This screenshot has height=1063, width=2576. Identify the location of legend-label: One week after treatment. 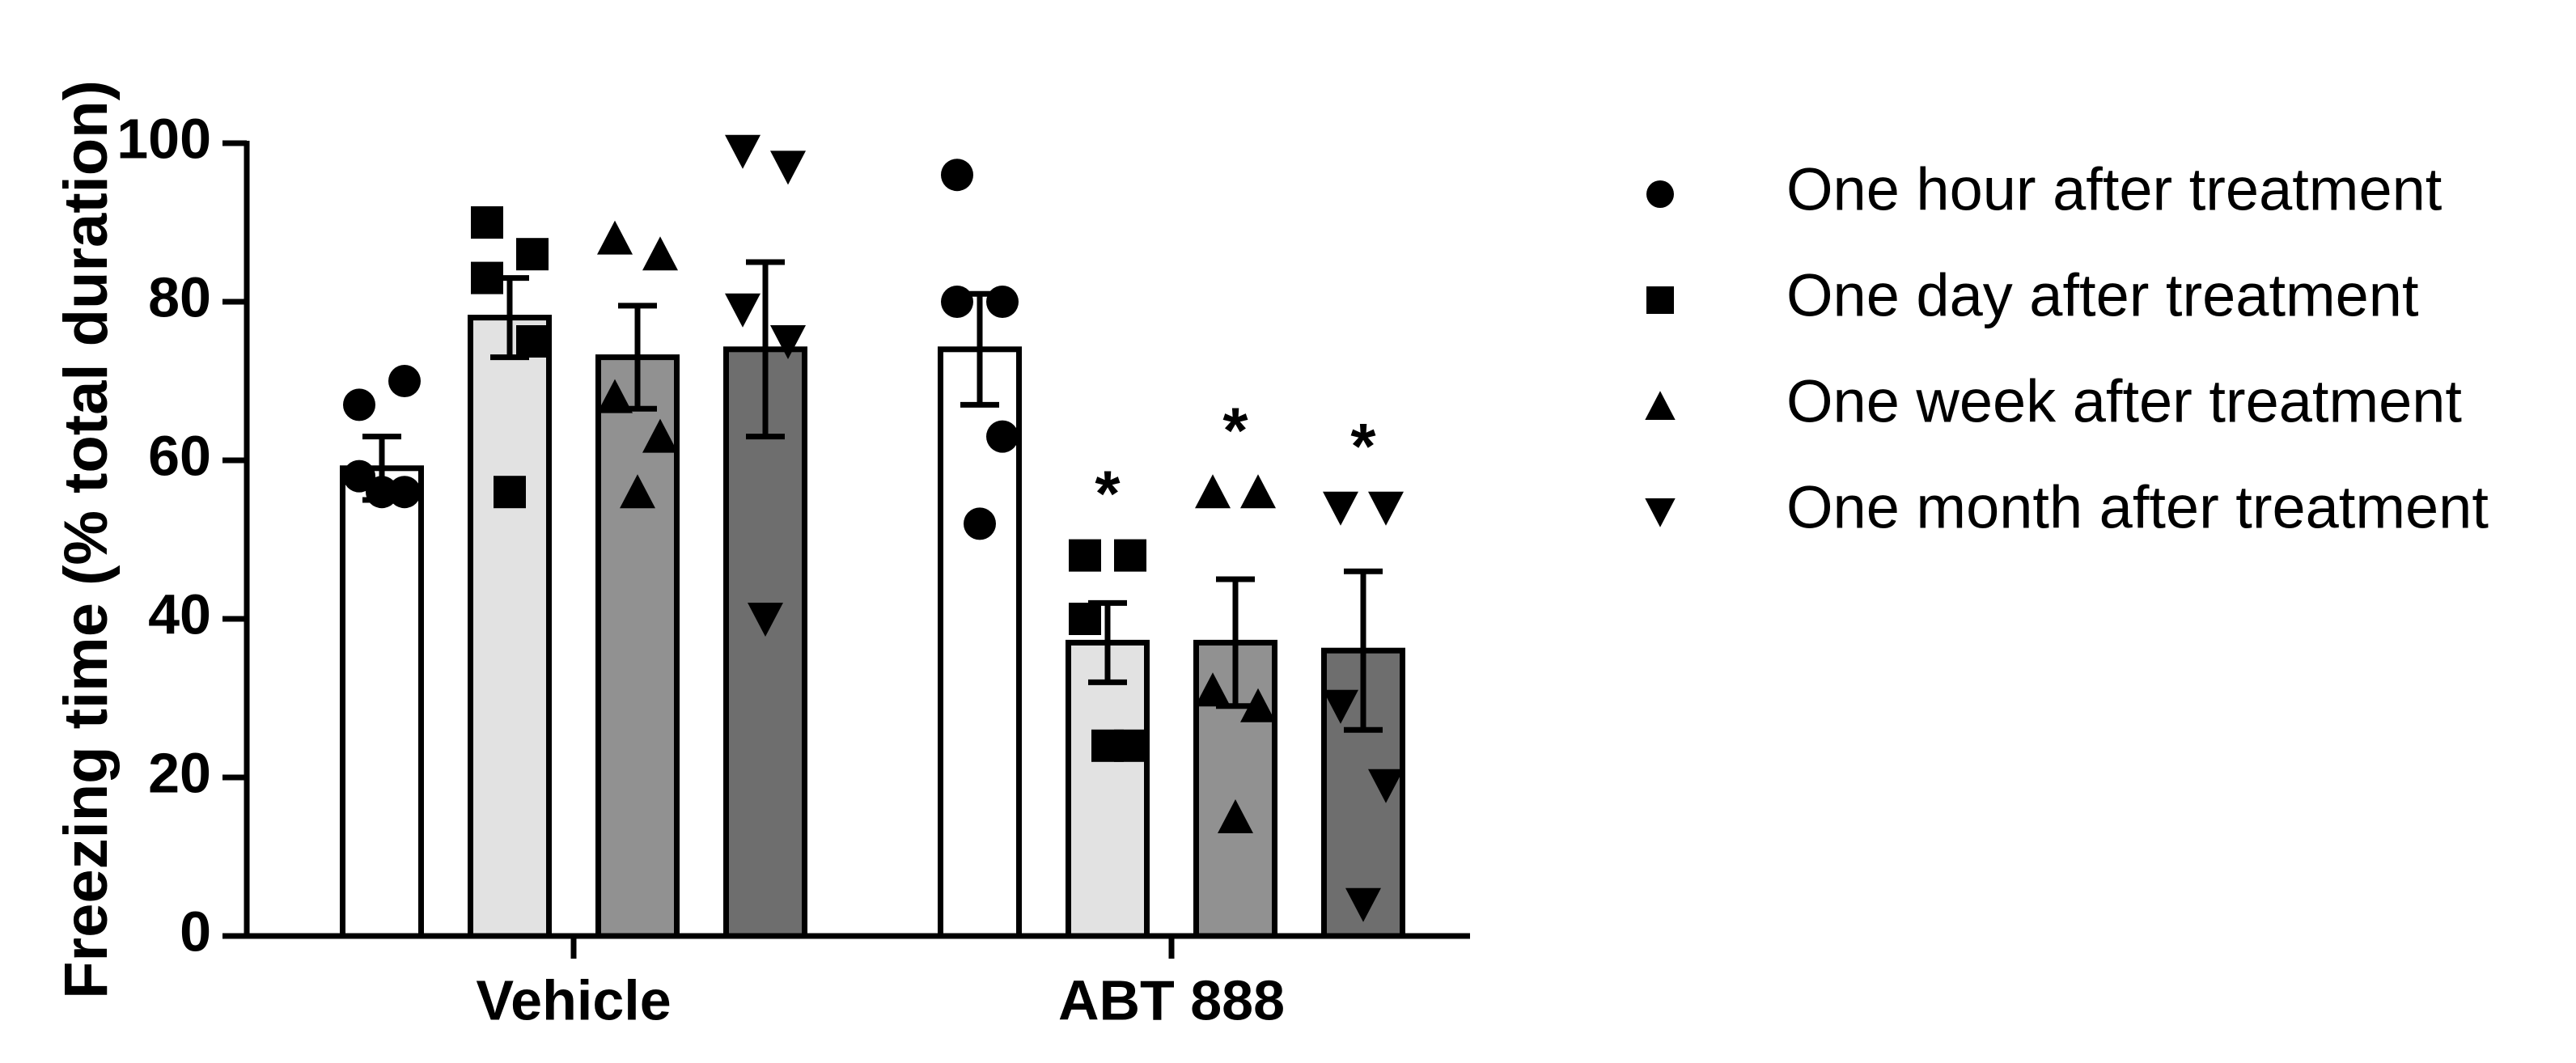
(2124, 401).